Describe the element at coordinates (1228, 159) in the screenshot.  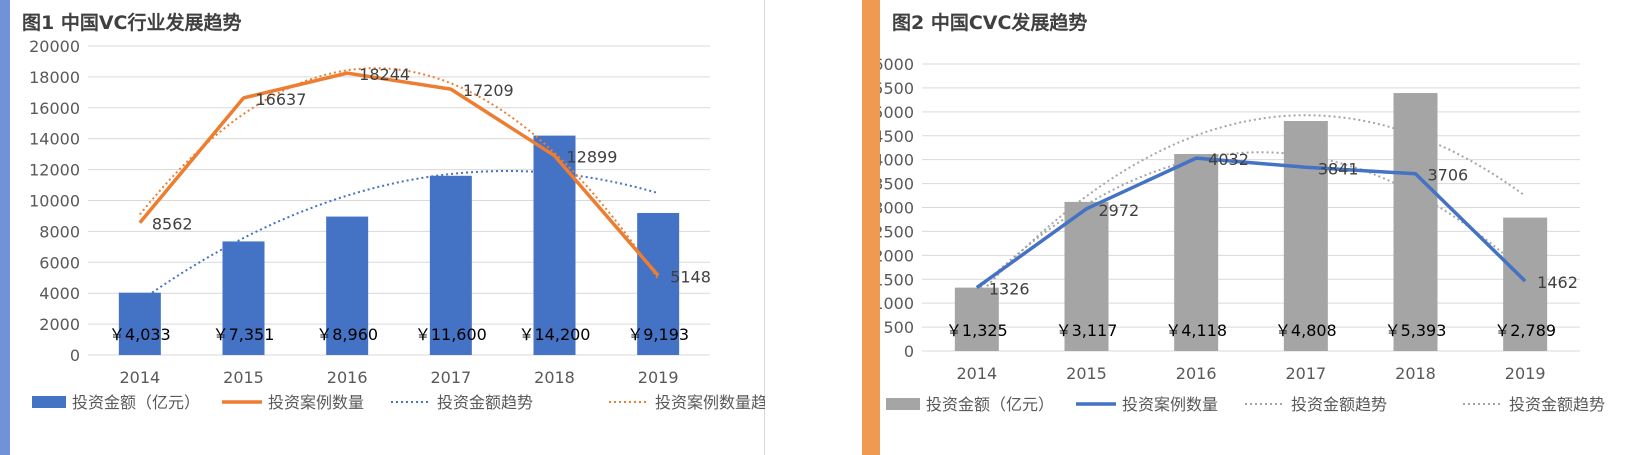
I see `line-data-label: 4032` at that location.